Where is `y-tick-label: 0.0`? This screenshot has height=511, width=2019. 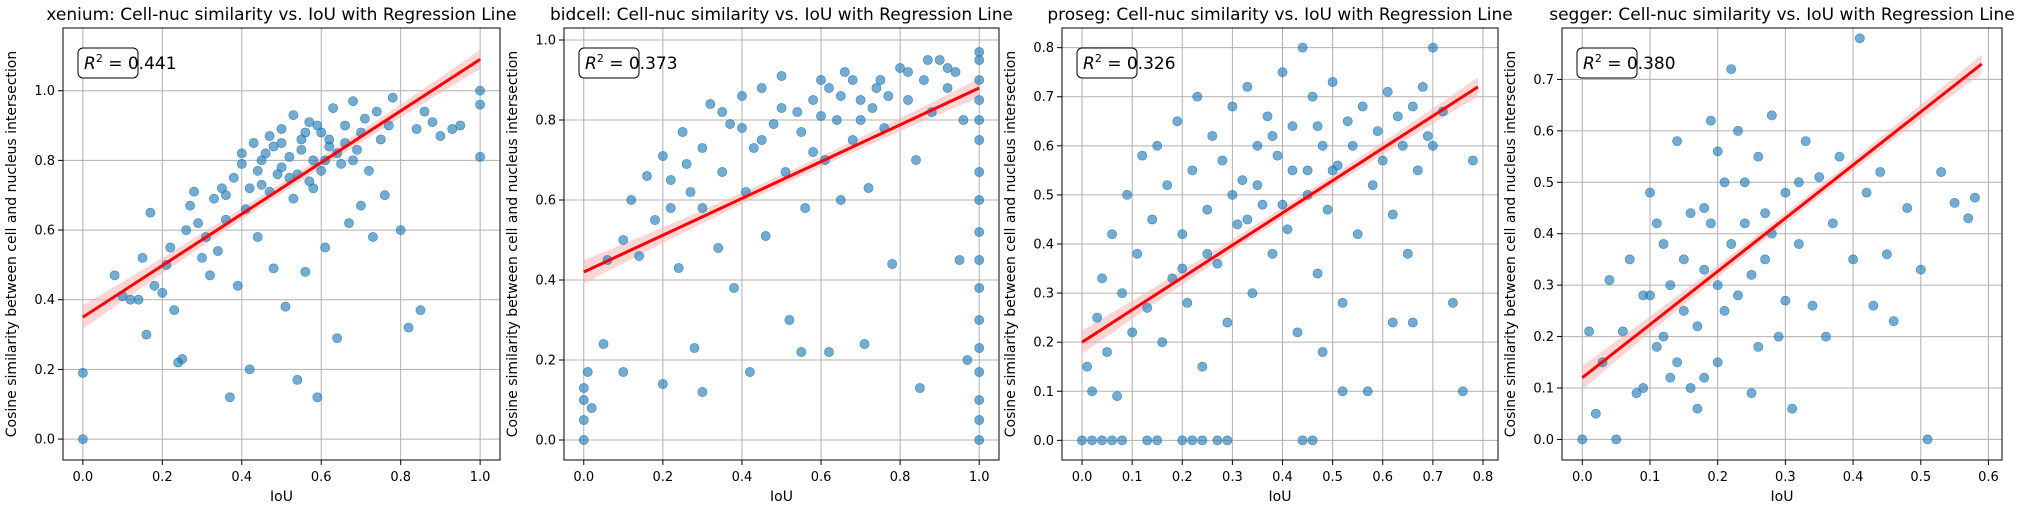
y-tick-label: 0.0 is located at coordinates (1543, 440).